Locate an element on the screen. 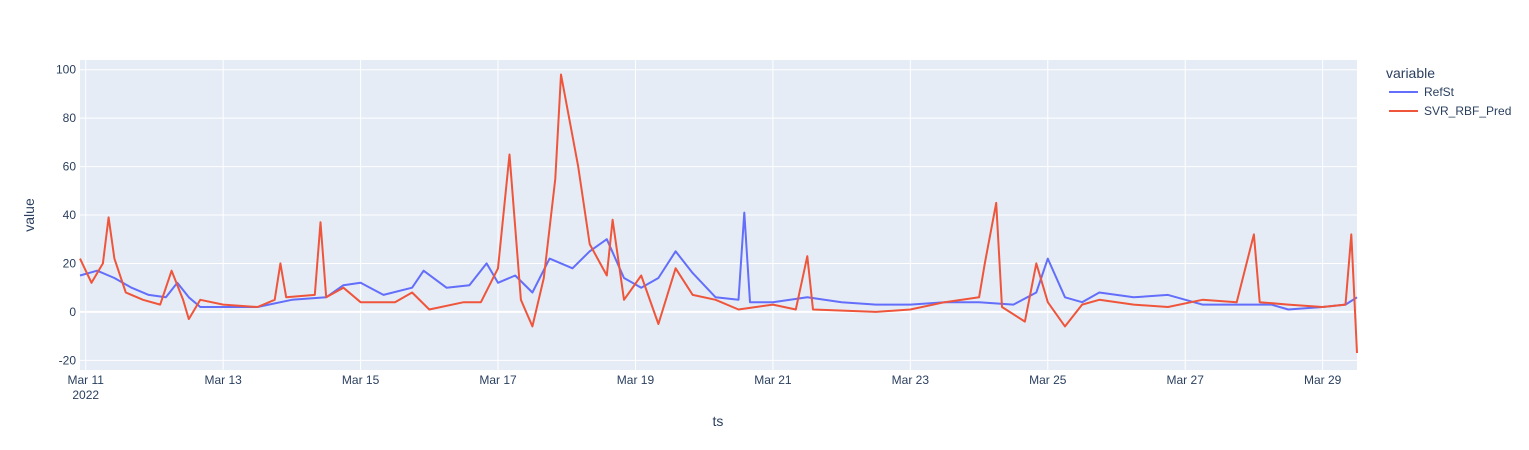  x-tick-label: Mar 23 is located at coordinates (911, 380).